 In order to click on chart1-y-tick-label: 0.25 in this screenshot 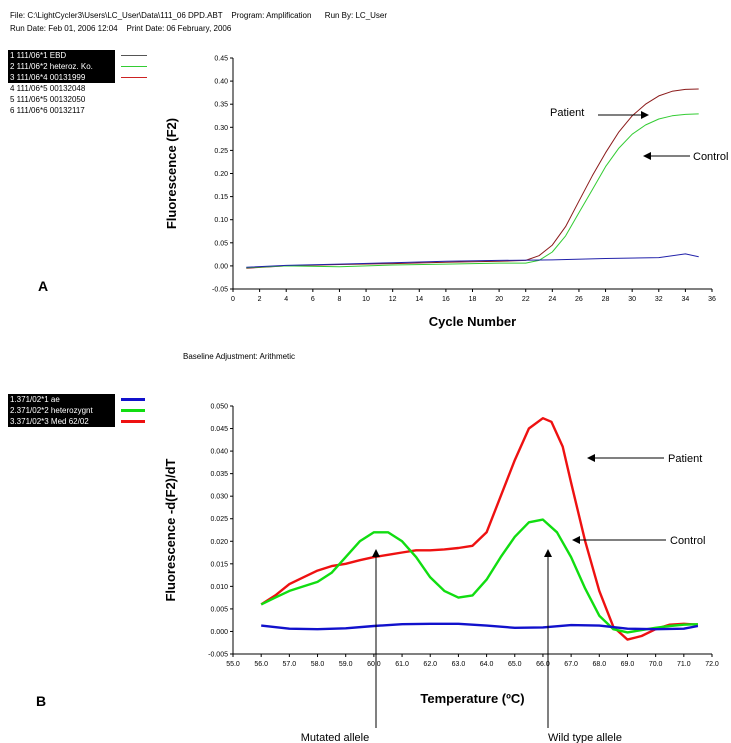, I will do `click(221, 151)`.